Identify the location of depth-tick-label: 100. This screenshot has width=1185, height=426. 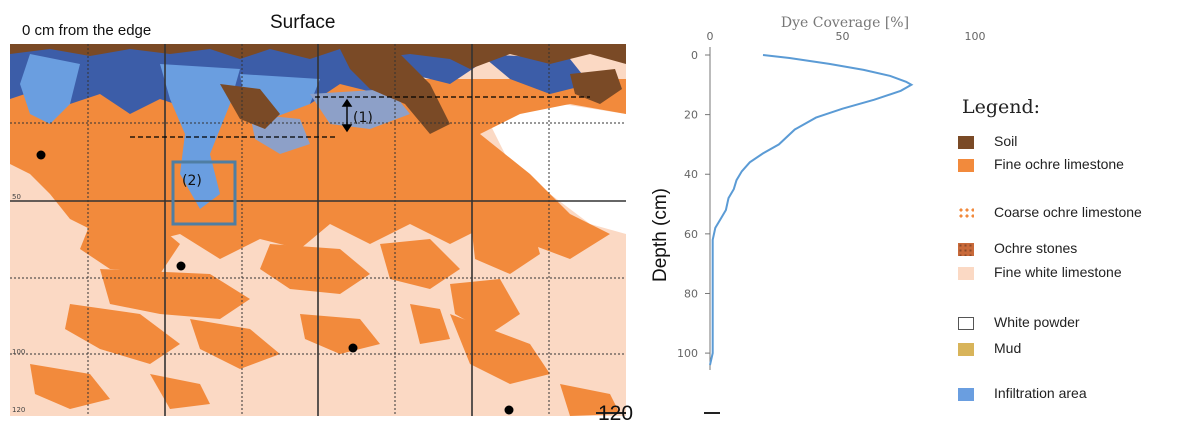
(18, 352).